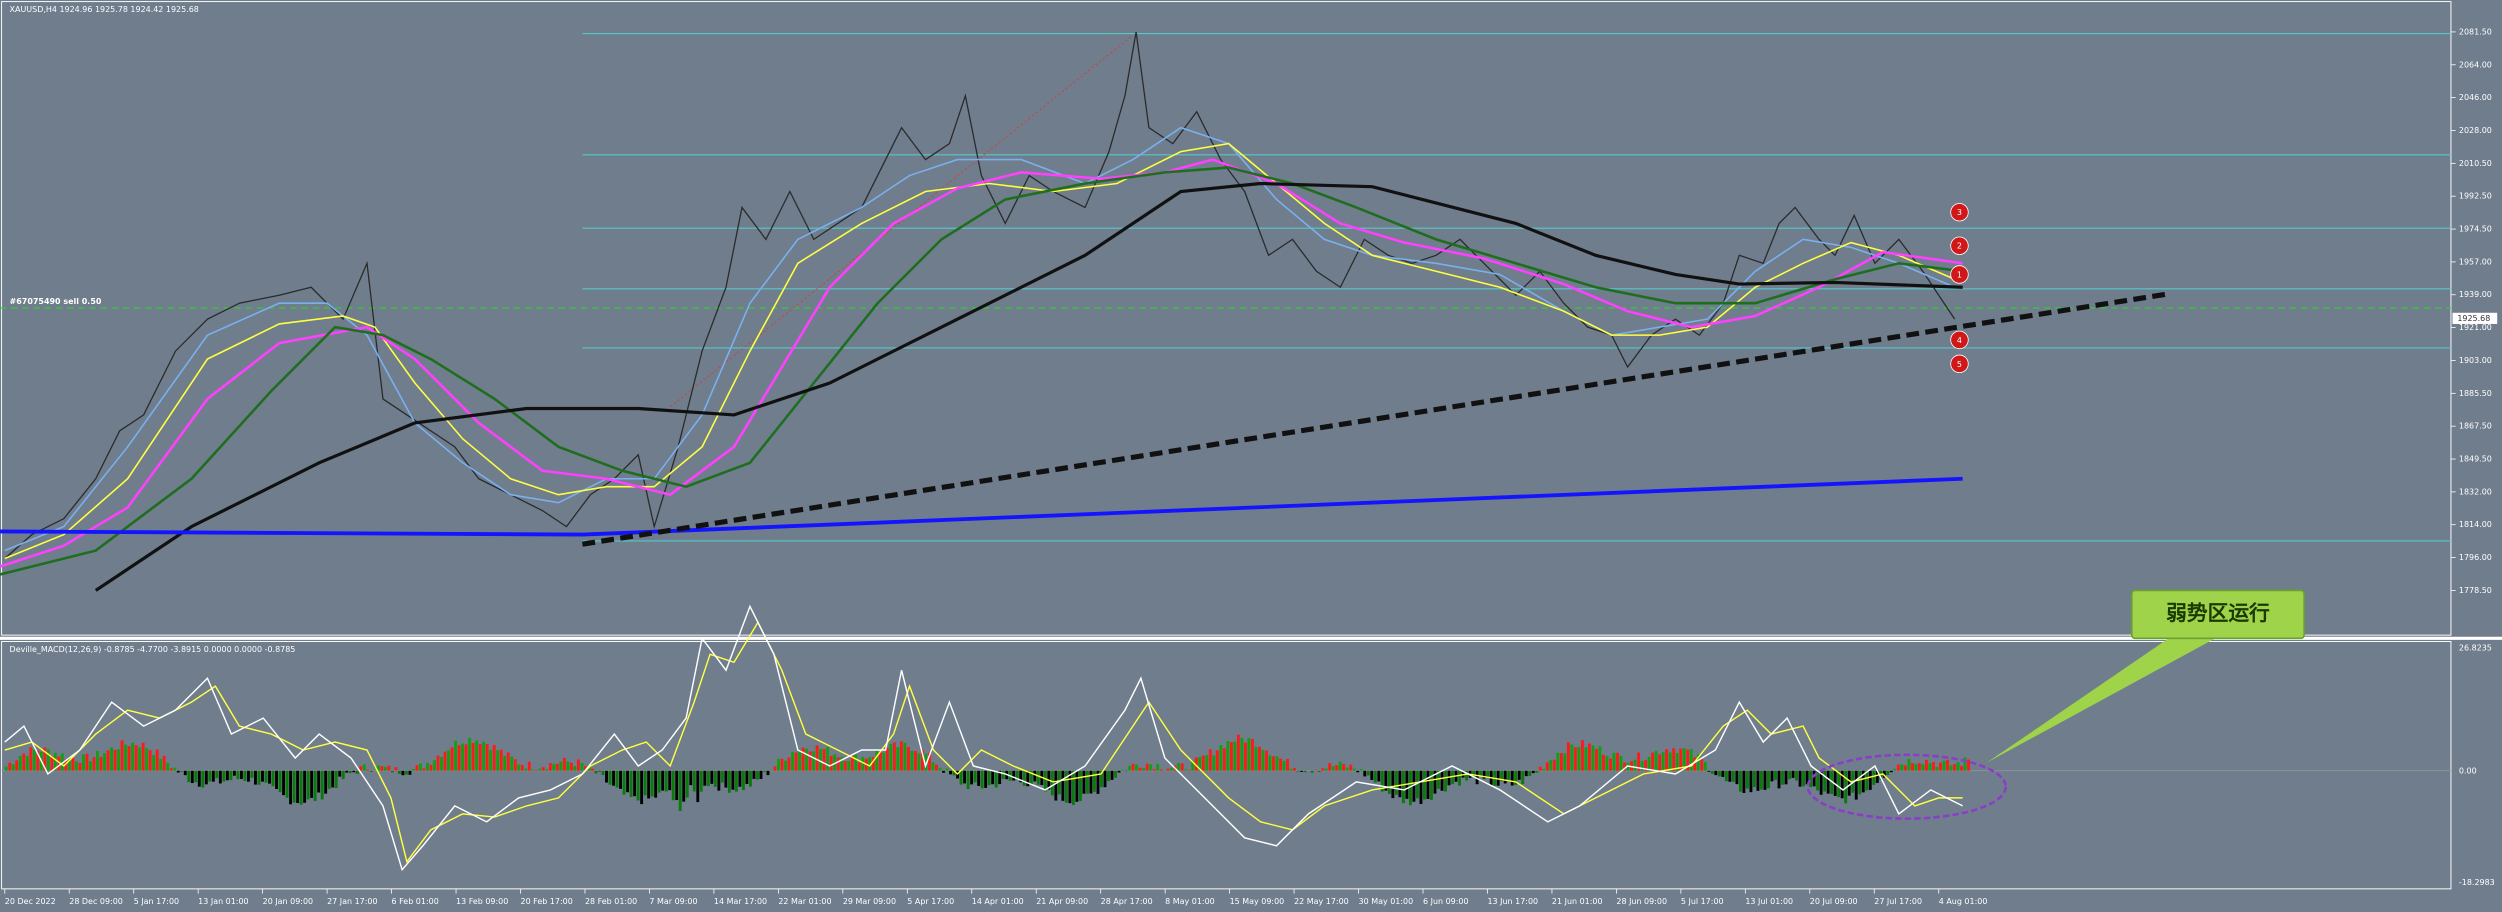 This screenshot has width=2502, height=912. I want to click on marker-dot, so click(1959, 340).